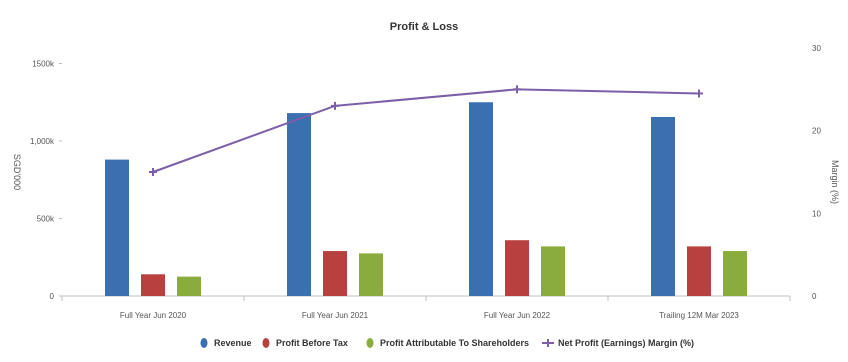  What do you see at coordinates (816, 172) in the screenshot?
I see `right-axis-ticks: 0 10 20 30` at bounding box center [816, 172].